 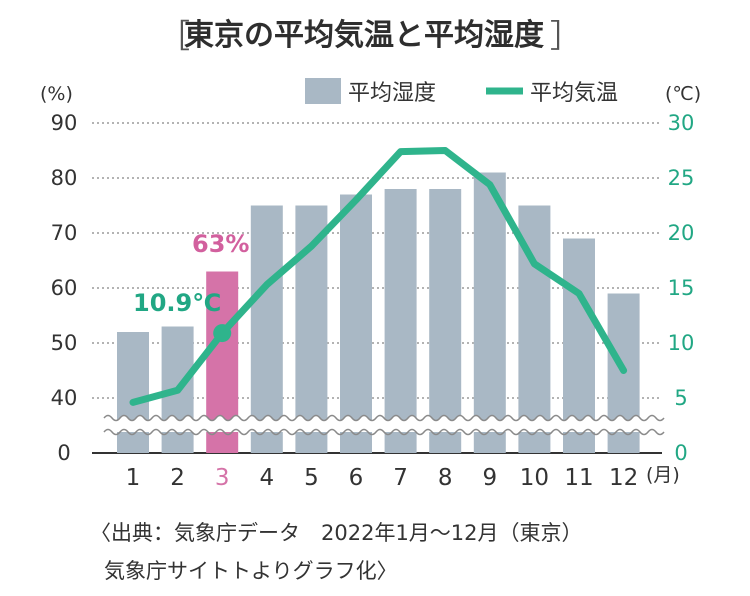 I want to click on axis-break-line-top, so click(x=384, y=418).